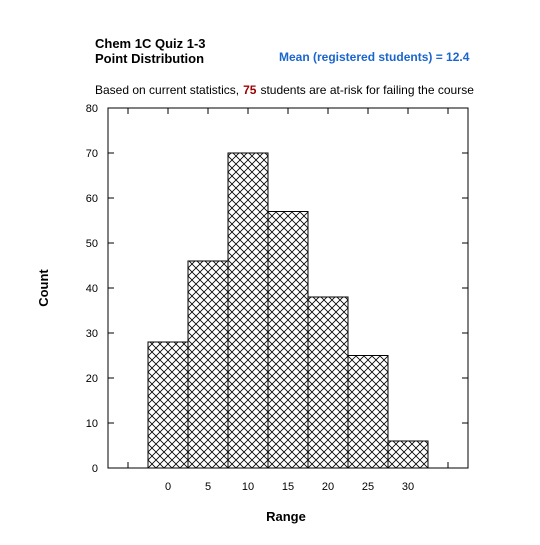 Image resolution: width=540 pixels, height=545 pixels. I want to click on chart-title: Point Distribution, so click(149, 58).